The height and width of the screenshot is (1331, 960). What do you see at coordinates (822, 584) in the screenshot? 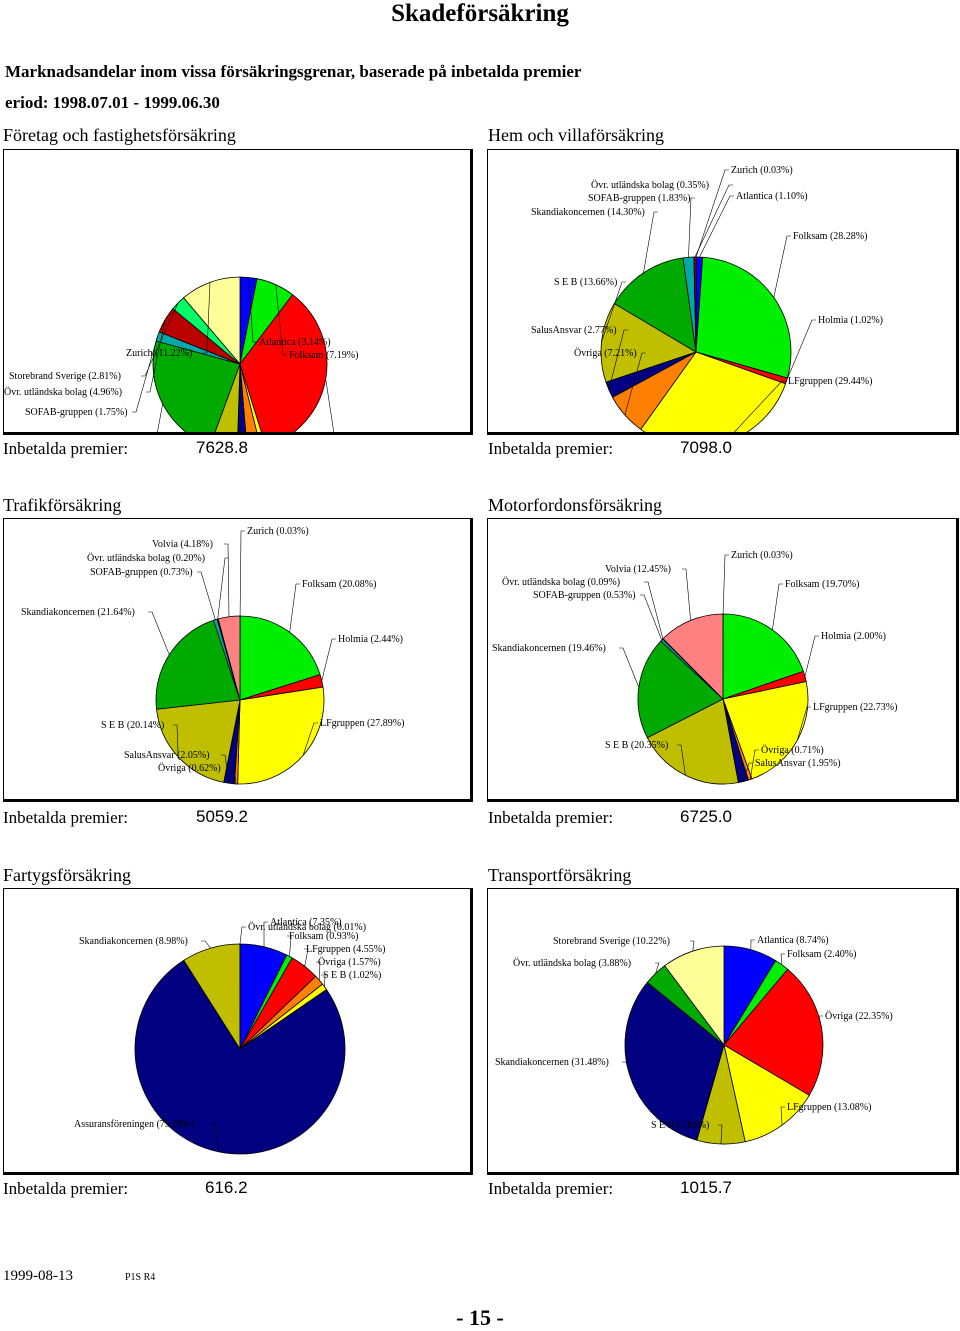
I see `slice-label: Folksam (19.70%)` at bounding box center [822, 584].